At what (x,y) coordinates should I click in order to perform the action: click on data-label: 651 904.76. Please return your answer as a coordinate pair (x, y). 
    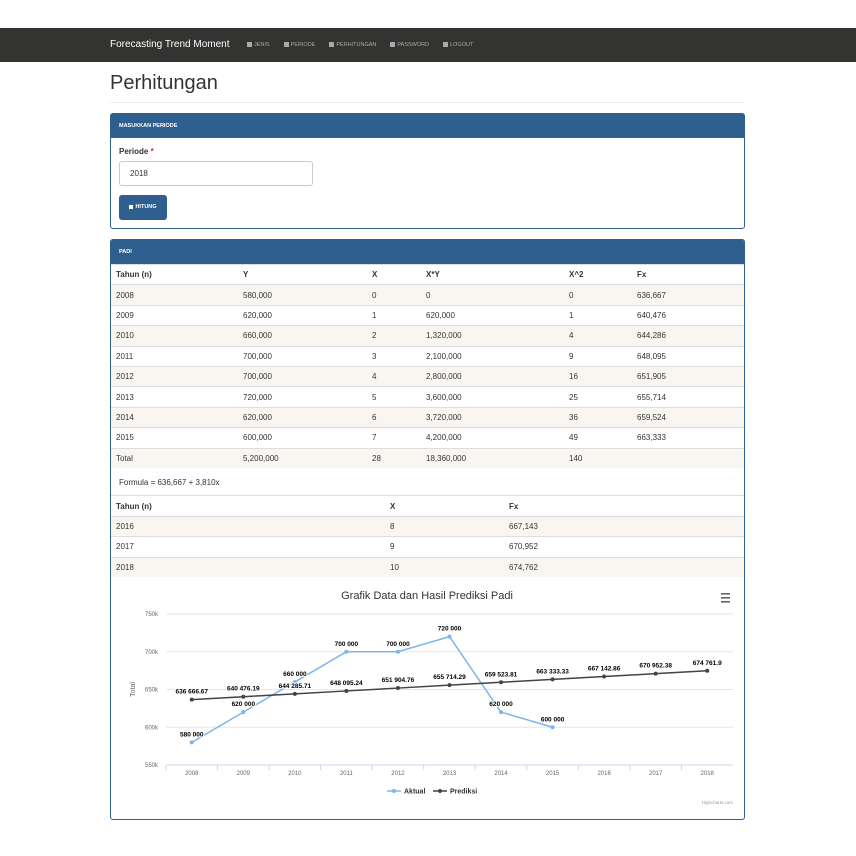
    Looking at the image, I should click on (398, 681).